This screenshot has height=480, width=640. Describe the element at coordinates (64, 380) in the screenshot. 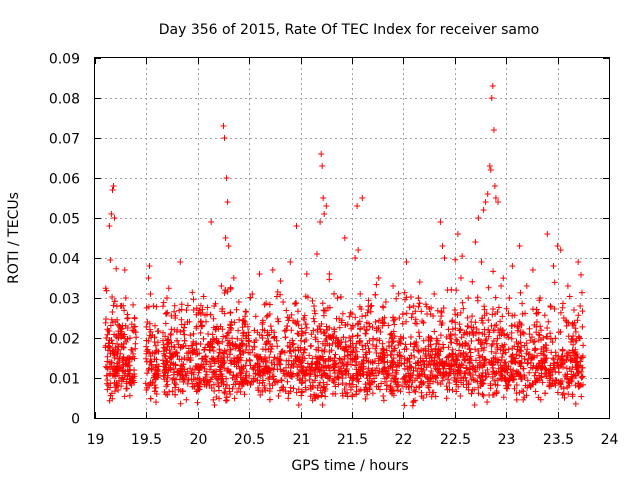

I see `y-tick-label: 0.01` at that location.